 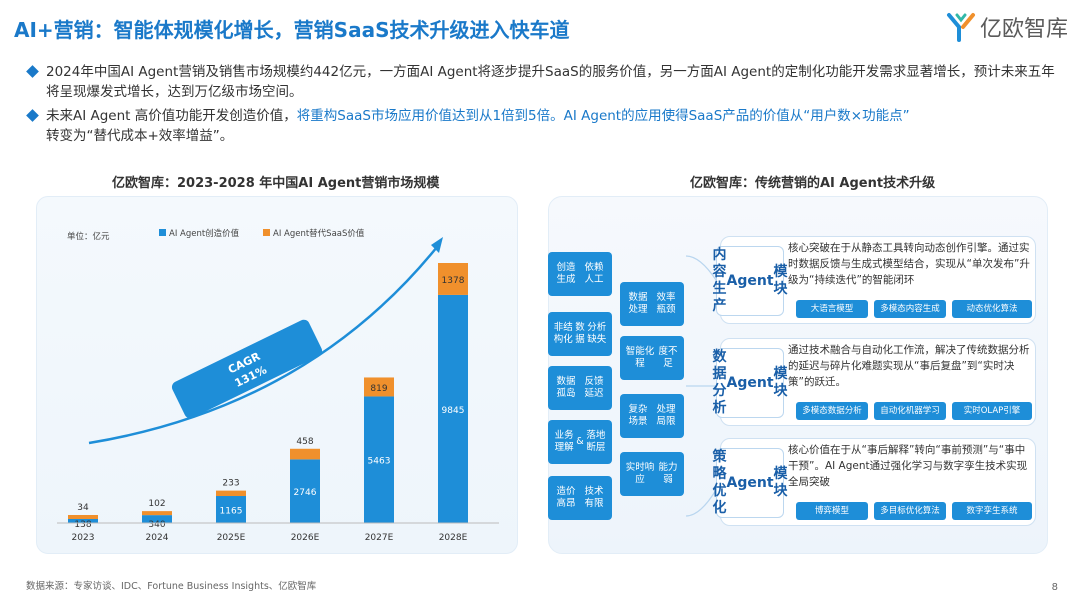 What do you see at coordinates (156, 504) in the screenshot?
I see `label-orange-2024: 102` at bounding box center [156, 504].